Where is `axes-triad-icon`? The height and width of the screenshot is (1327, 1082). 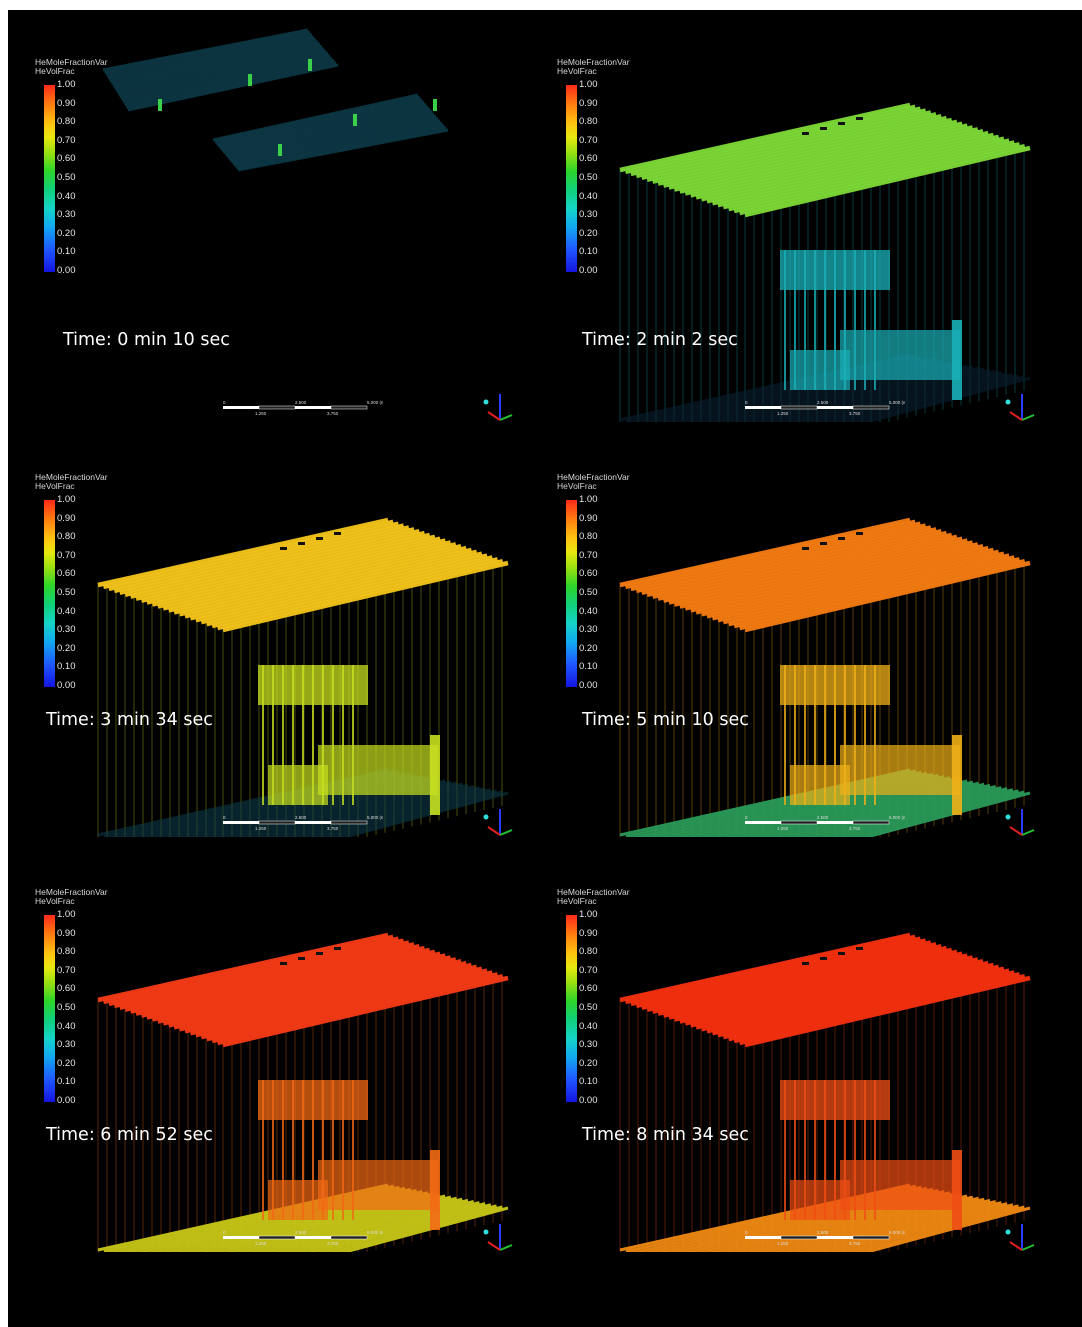
axes-triad-icon is located at coordinates (498, 822).